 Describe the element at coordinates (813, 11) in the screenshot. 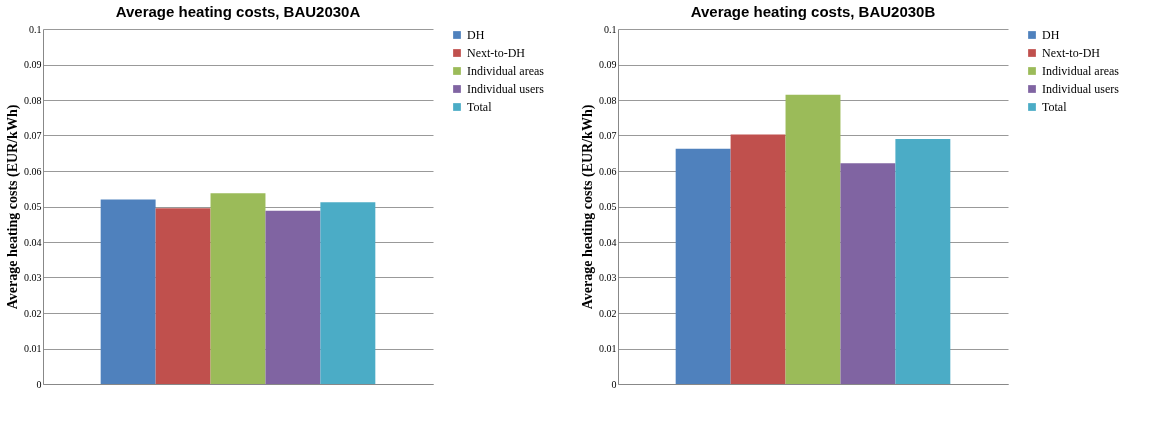

I see `chart-title: Average heating costs, BAU2030B` at that location.